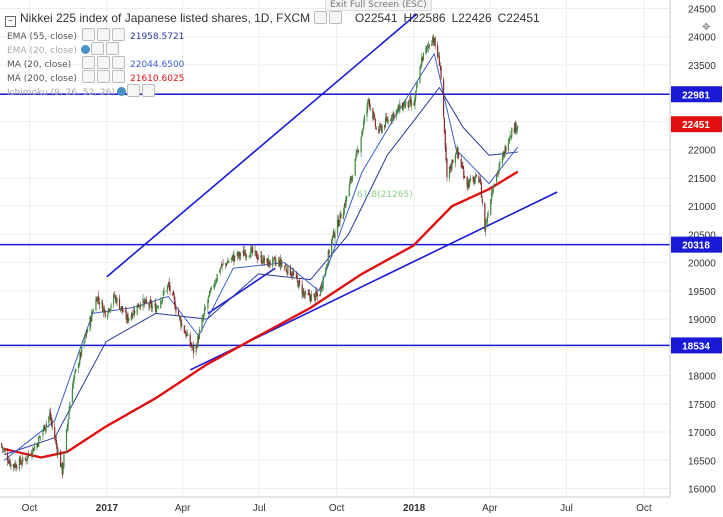 The image size is (723, 517). I want to click on close-value: C22451, so click(518, 18).